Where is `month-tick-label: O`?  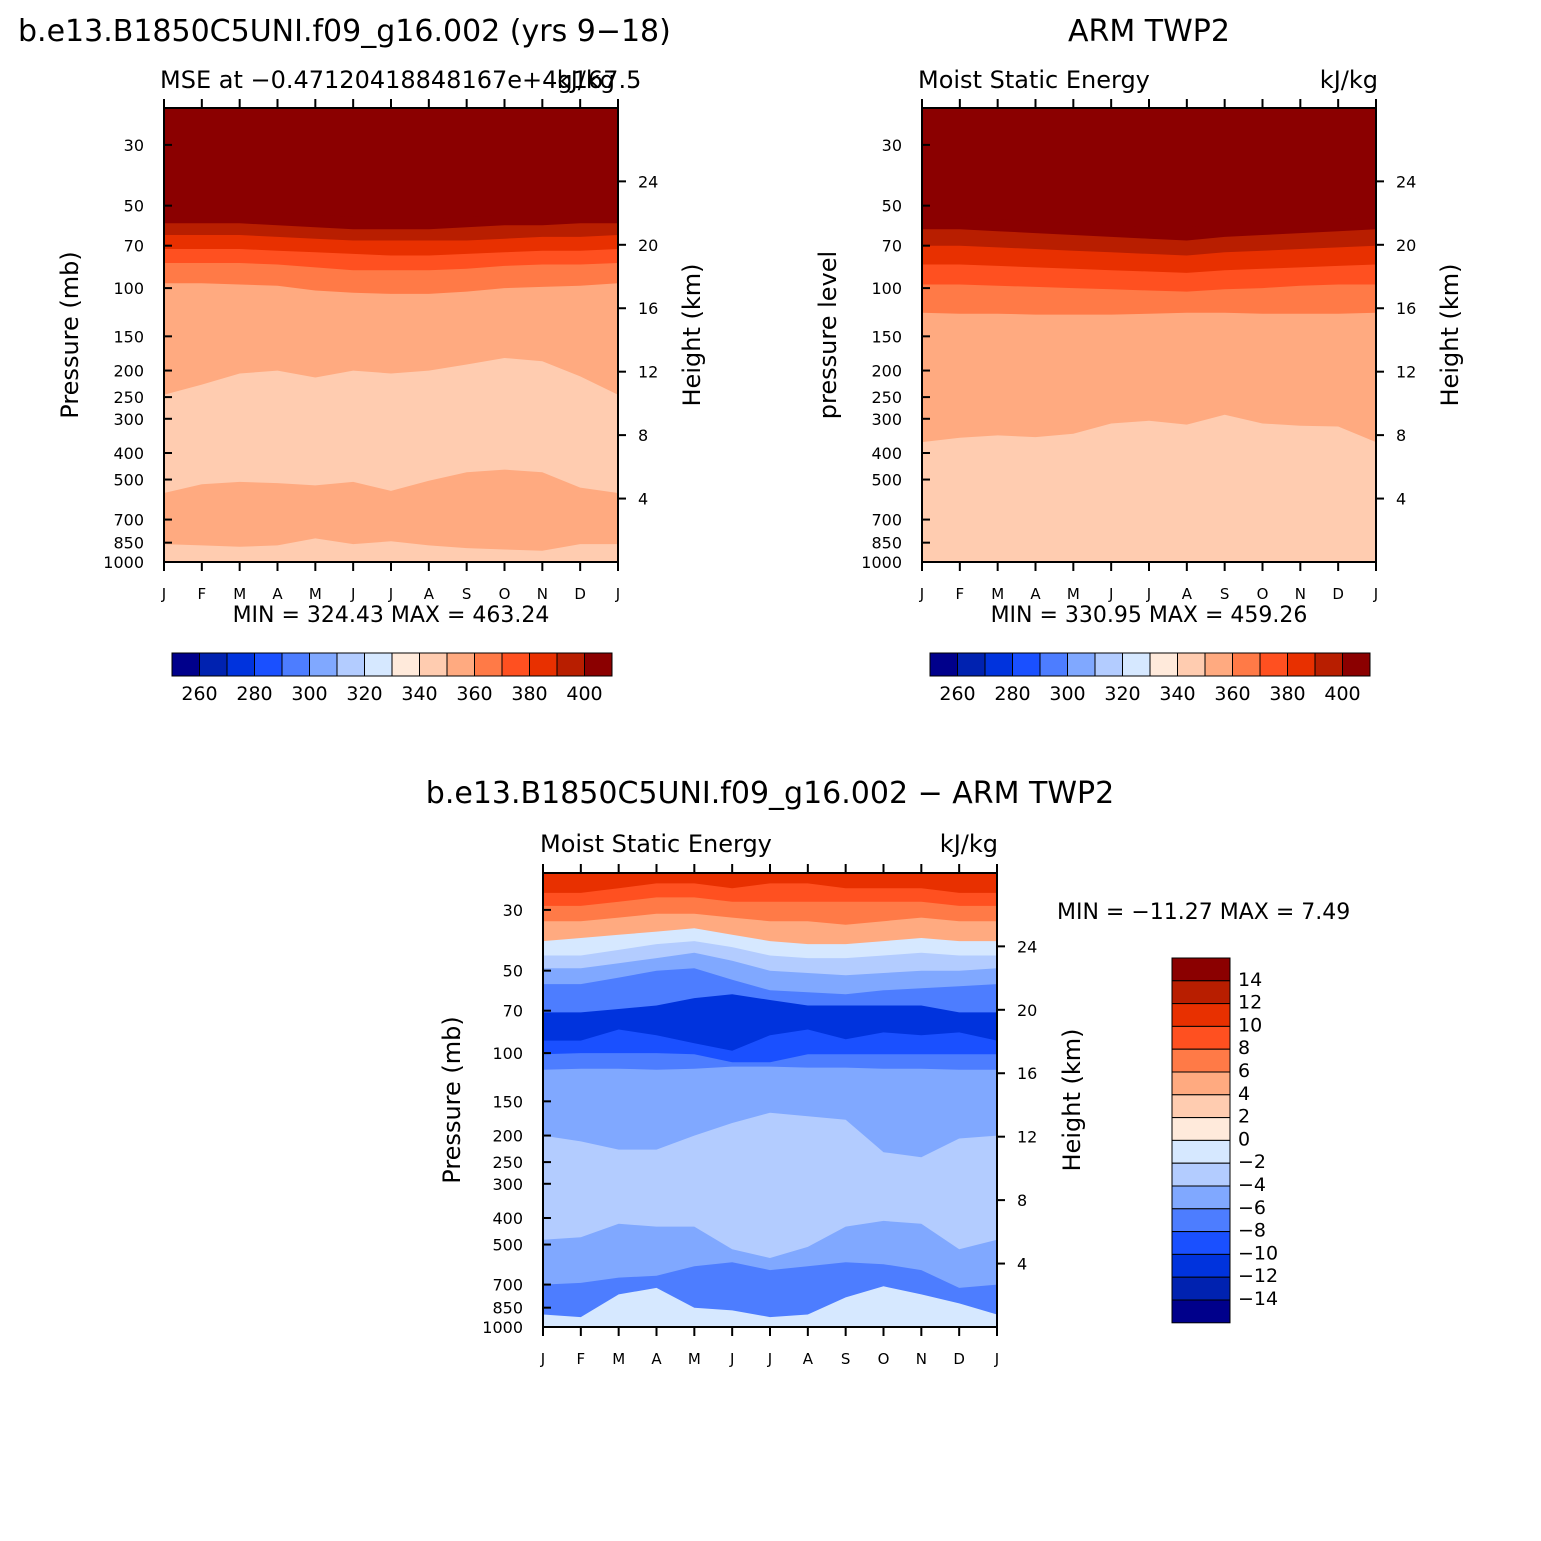 month-tick-label: O is located at coordinates (1263, 594).